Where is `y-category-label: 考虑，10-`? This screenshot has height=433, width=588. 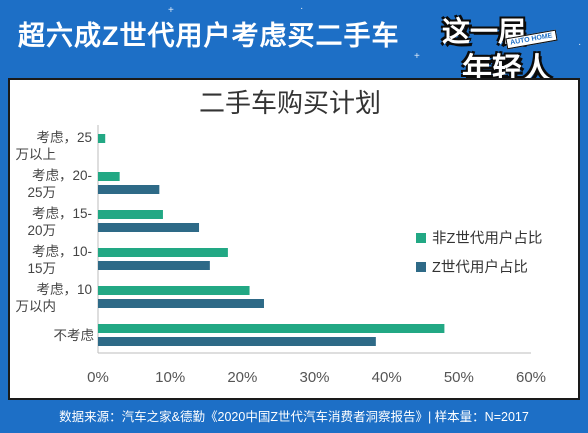 y-category-label: 考虑，10- is located at coordinates (62, 251).